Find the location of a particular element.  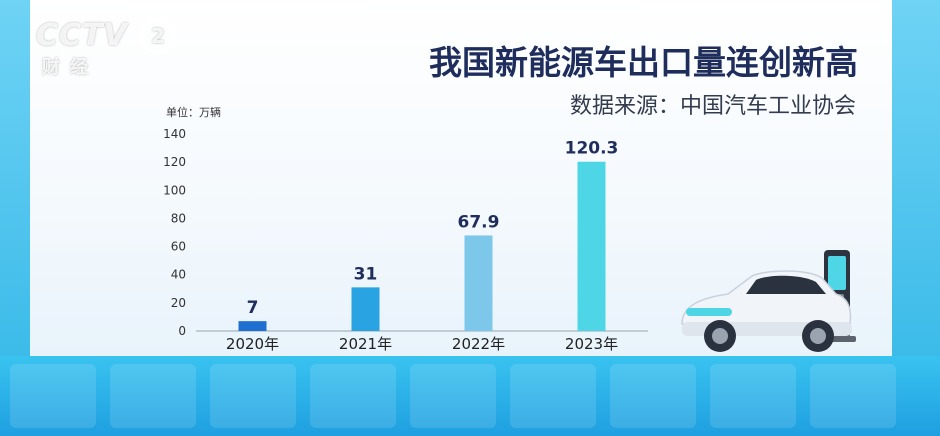

bar-2021年 is located at coordinates (365, 309).